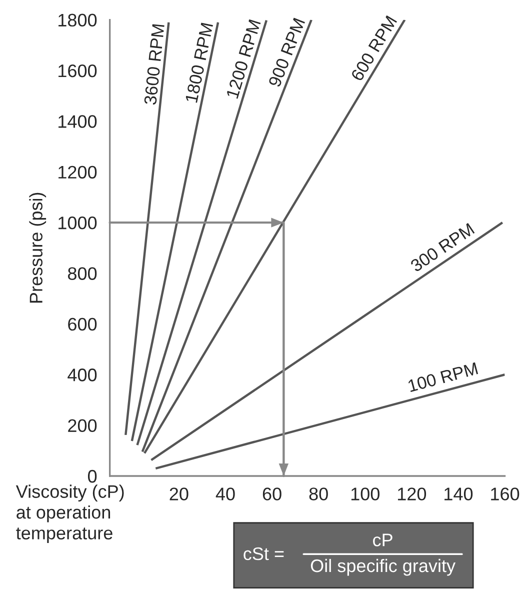 This screenshot has height=601, width=528. I want to click on text: 3600 RPM, so click(154, 64).